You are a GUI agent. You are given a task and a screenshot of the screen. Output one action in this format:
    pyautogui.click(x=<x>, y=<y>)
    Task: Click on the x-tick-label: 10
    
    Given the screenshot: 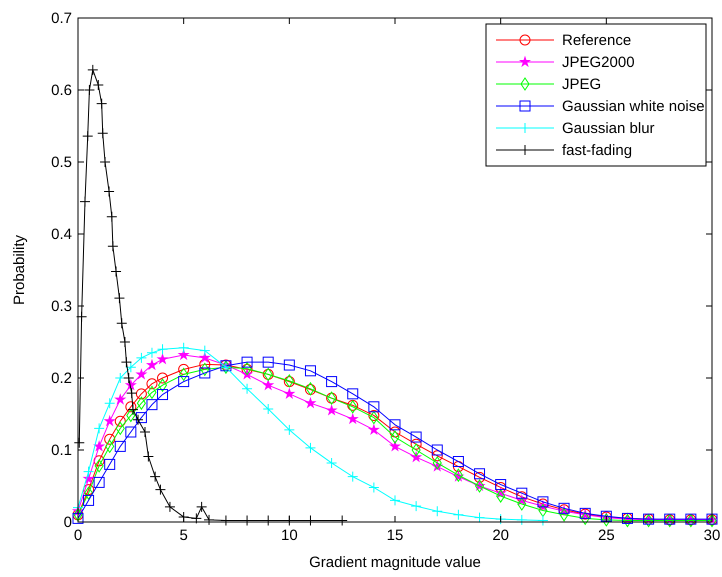 What is the action you would take?
    pyautogui.click(x=289, y=535)
    